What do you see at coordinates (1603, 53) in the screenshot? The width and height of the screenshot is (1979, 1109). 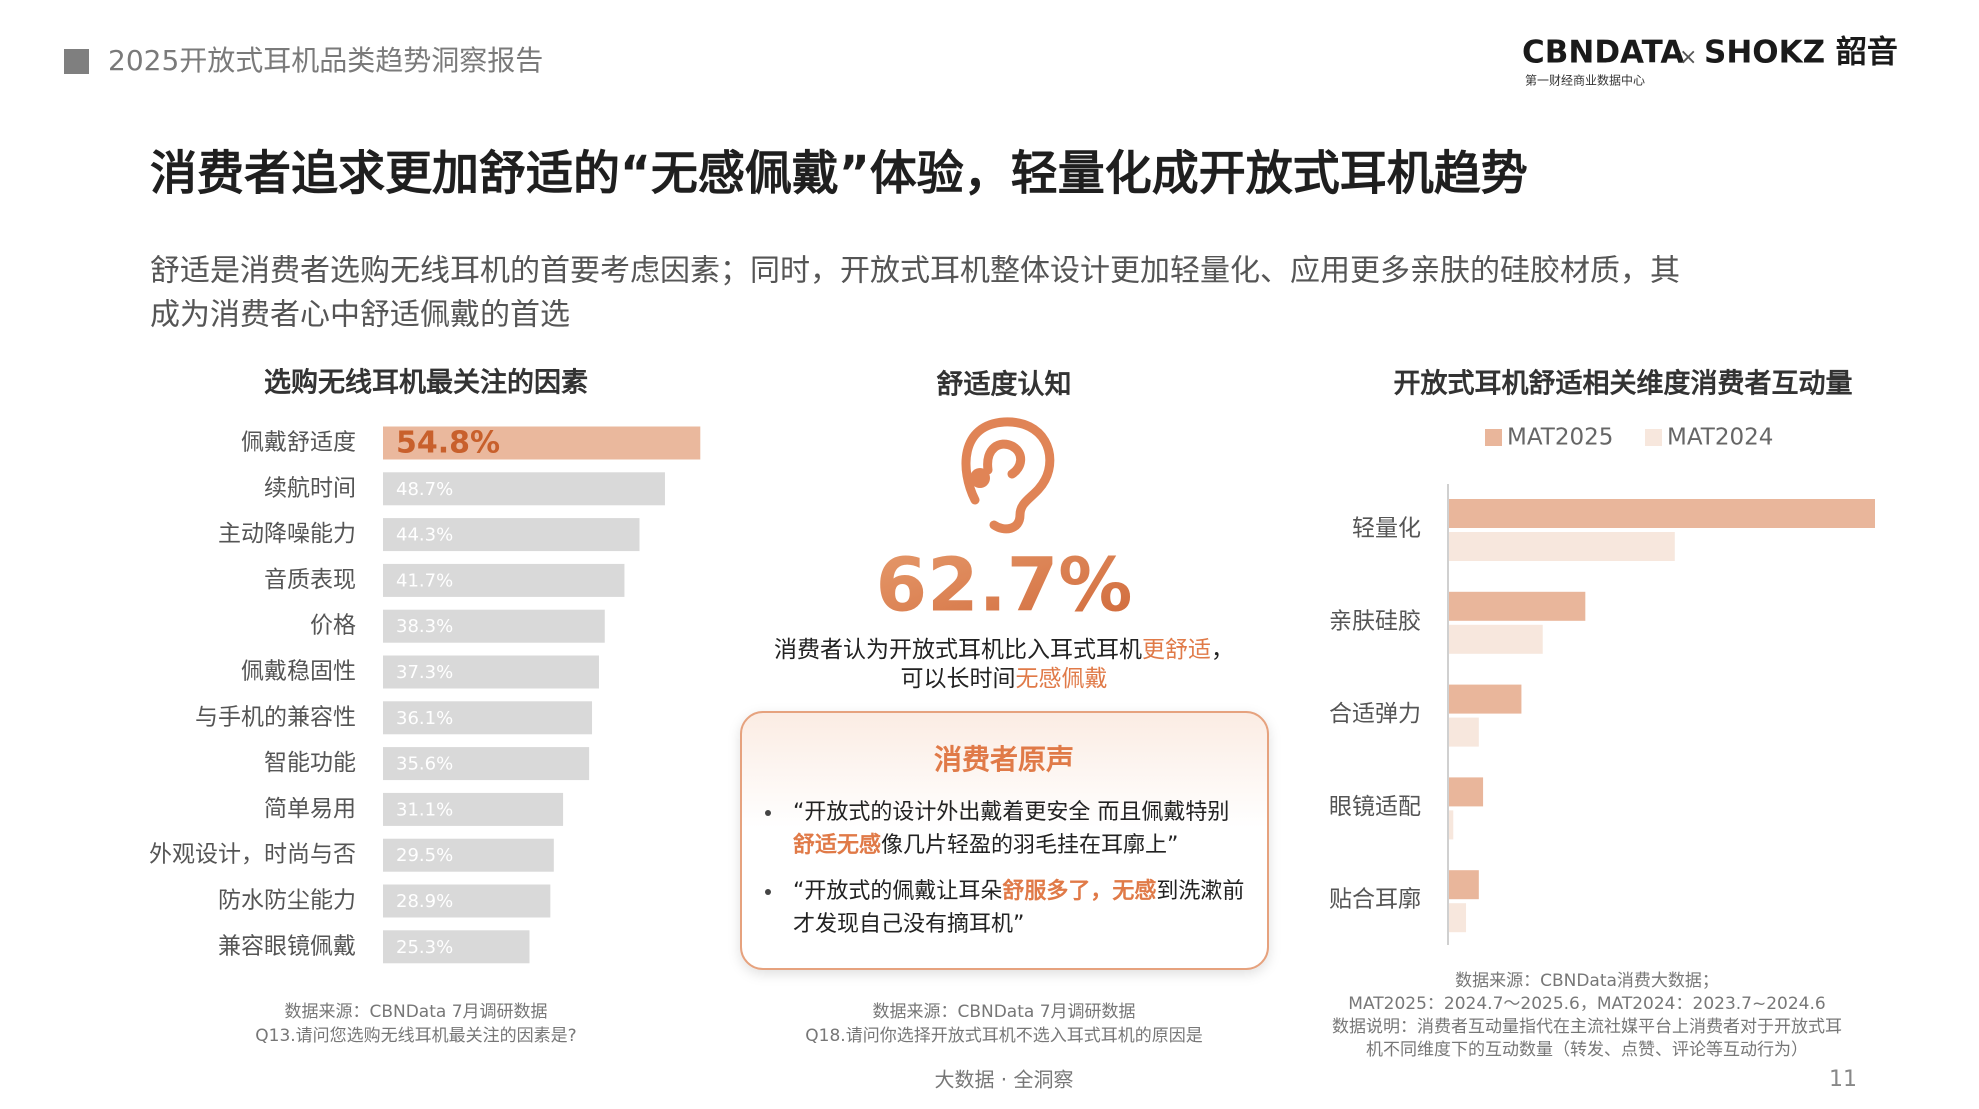 I see `logo-cbndata: CBNDATA` at bounding box center [1603, 53].